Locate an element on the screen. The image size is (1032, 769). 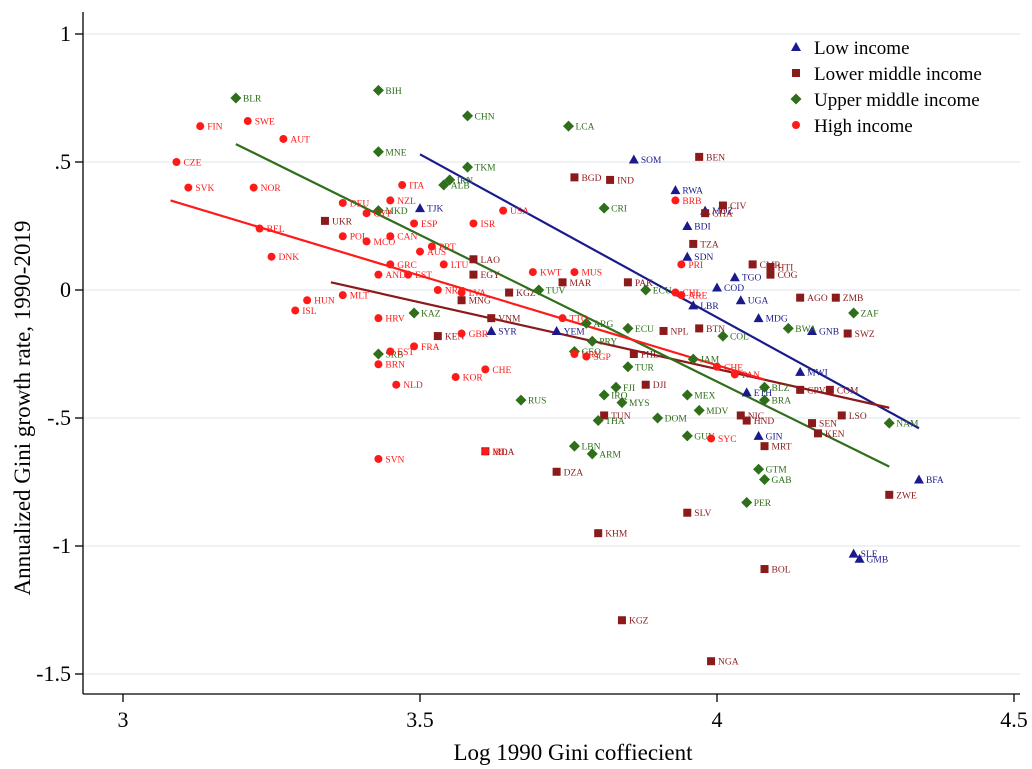
point-label: NRU is located at coordinates (455, 292).